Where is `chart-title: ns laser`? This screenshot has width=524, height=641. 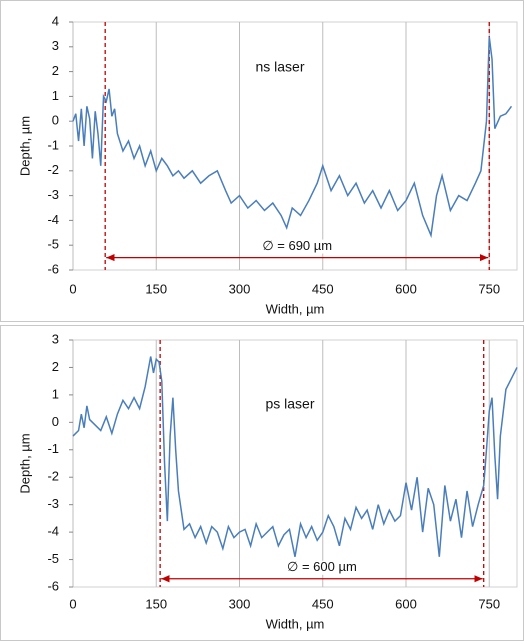
chart-title: ns laser is located at coordinates (279, 67).